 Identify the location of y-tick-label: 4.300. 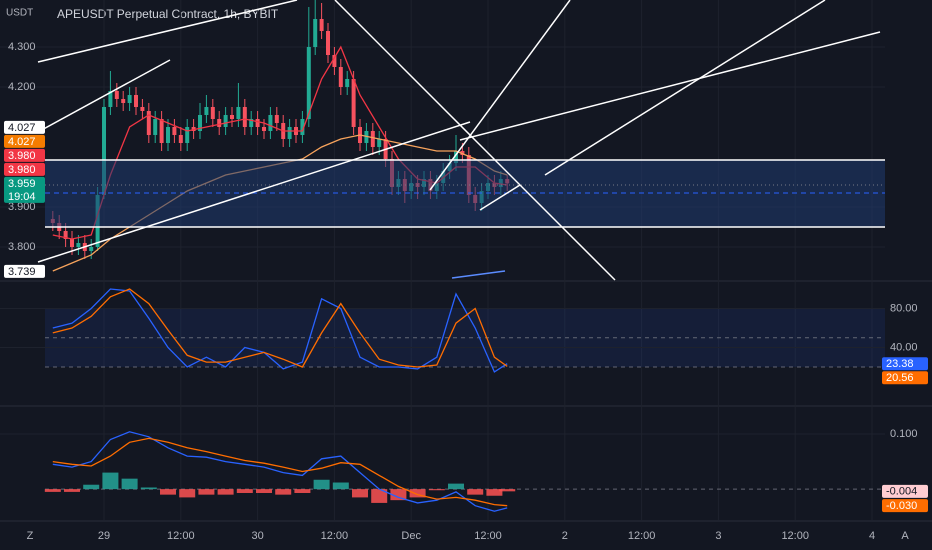
(22, 47).